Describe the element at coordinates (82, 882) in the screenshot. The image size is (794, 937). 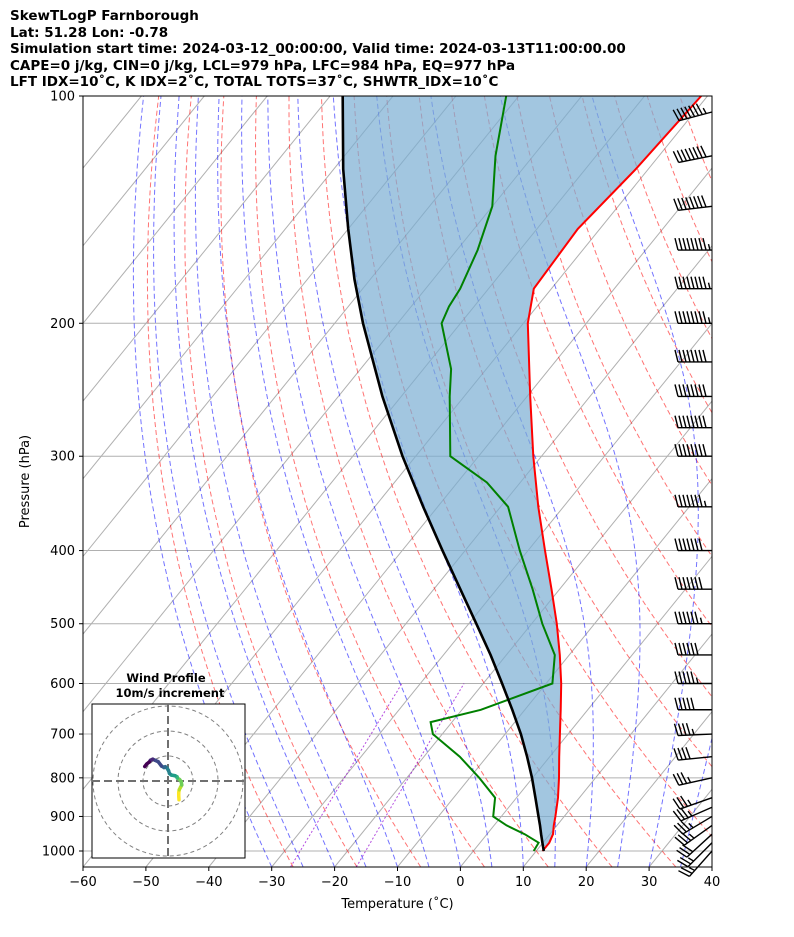
I see `x-tick-label: −60` at that location.